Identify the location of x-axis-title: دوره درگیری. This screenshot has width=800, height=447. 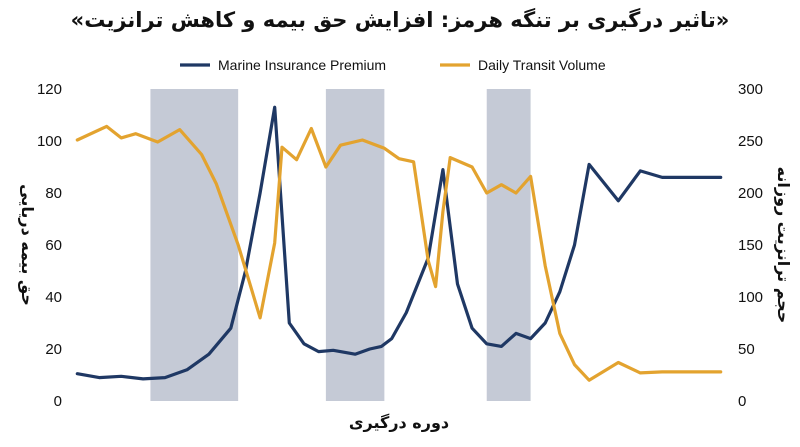
(399, 422).